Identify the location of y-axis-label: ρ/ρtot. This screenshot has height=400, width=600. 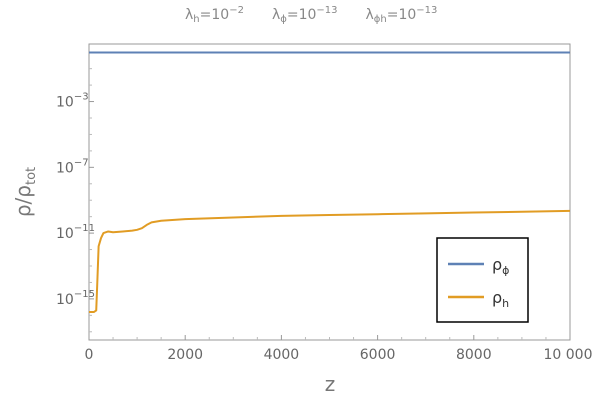
(25, 192).